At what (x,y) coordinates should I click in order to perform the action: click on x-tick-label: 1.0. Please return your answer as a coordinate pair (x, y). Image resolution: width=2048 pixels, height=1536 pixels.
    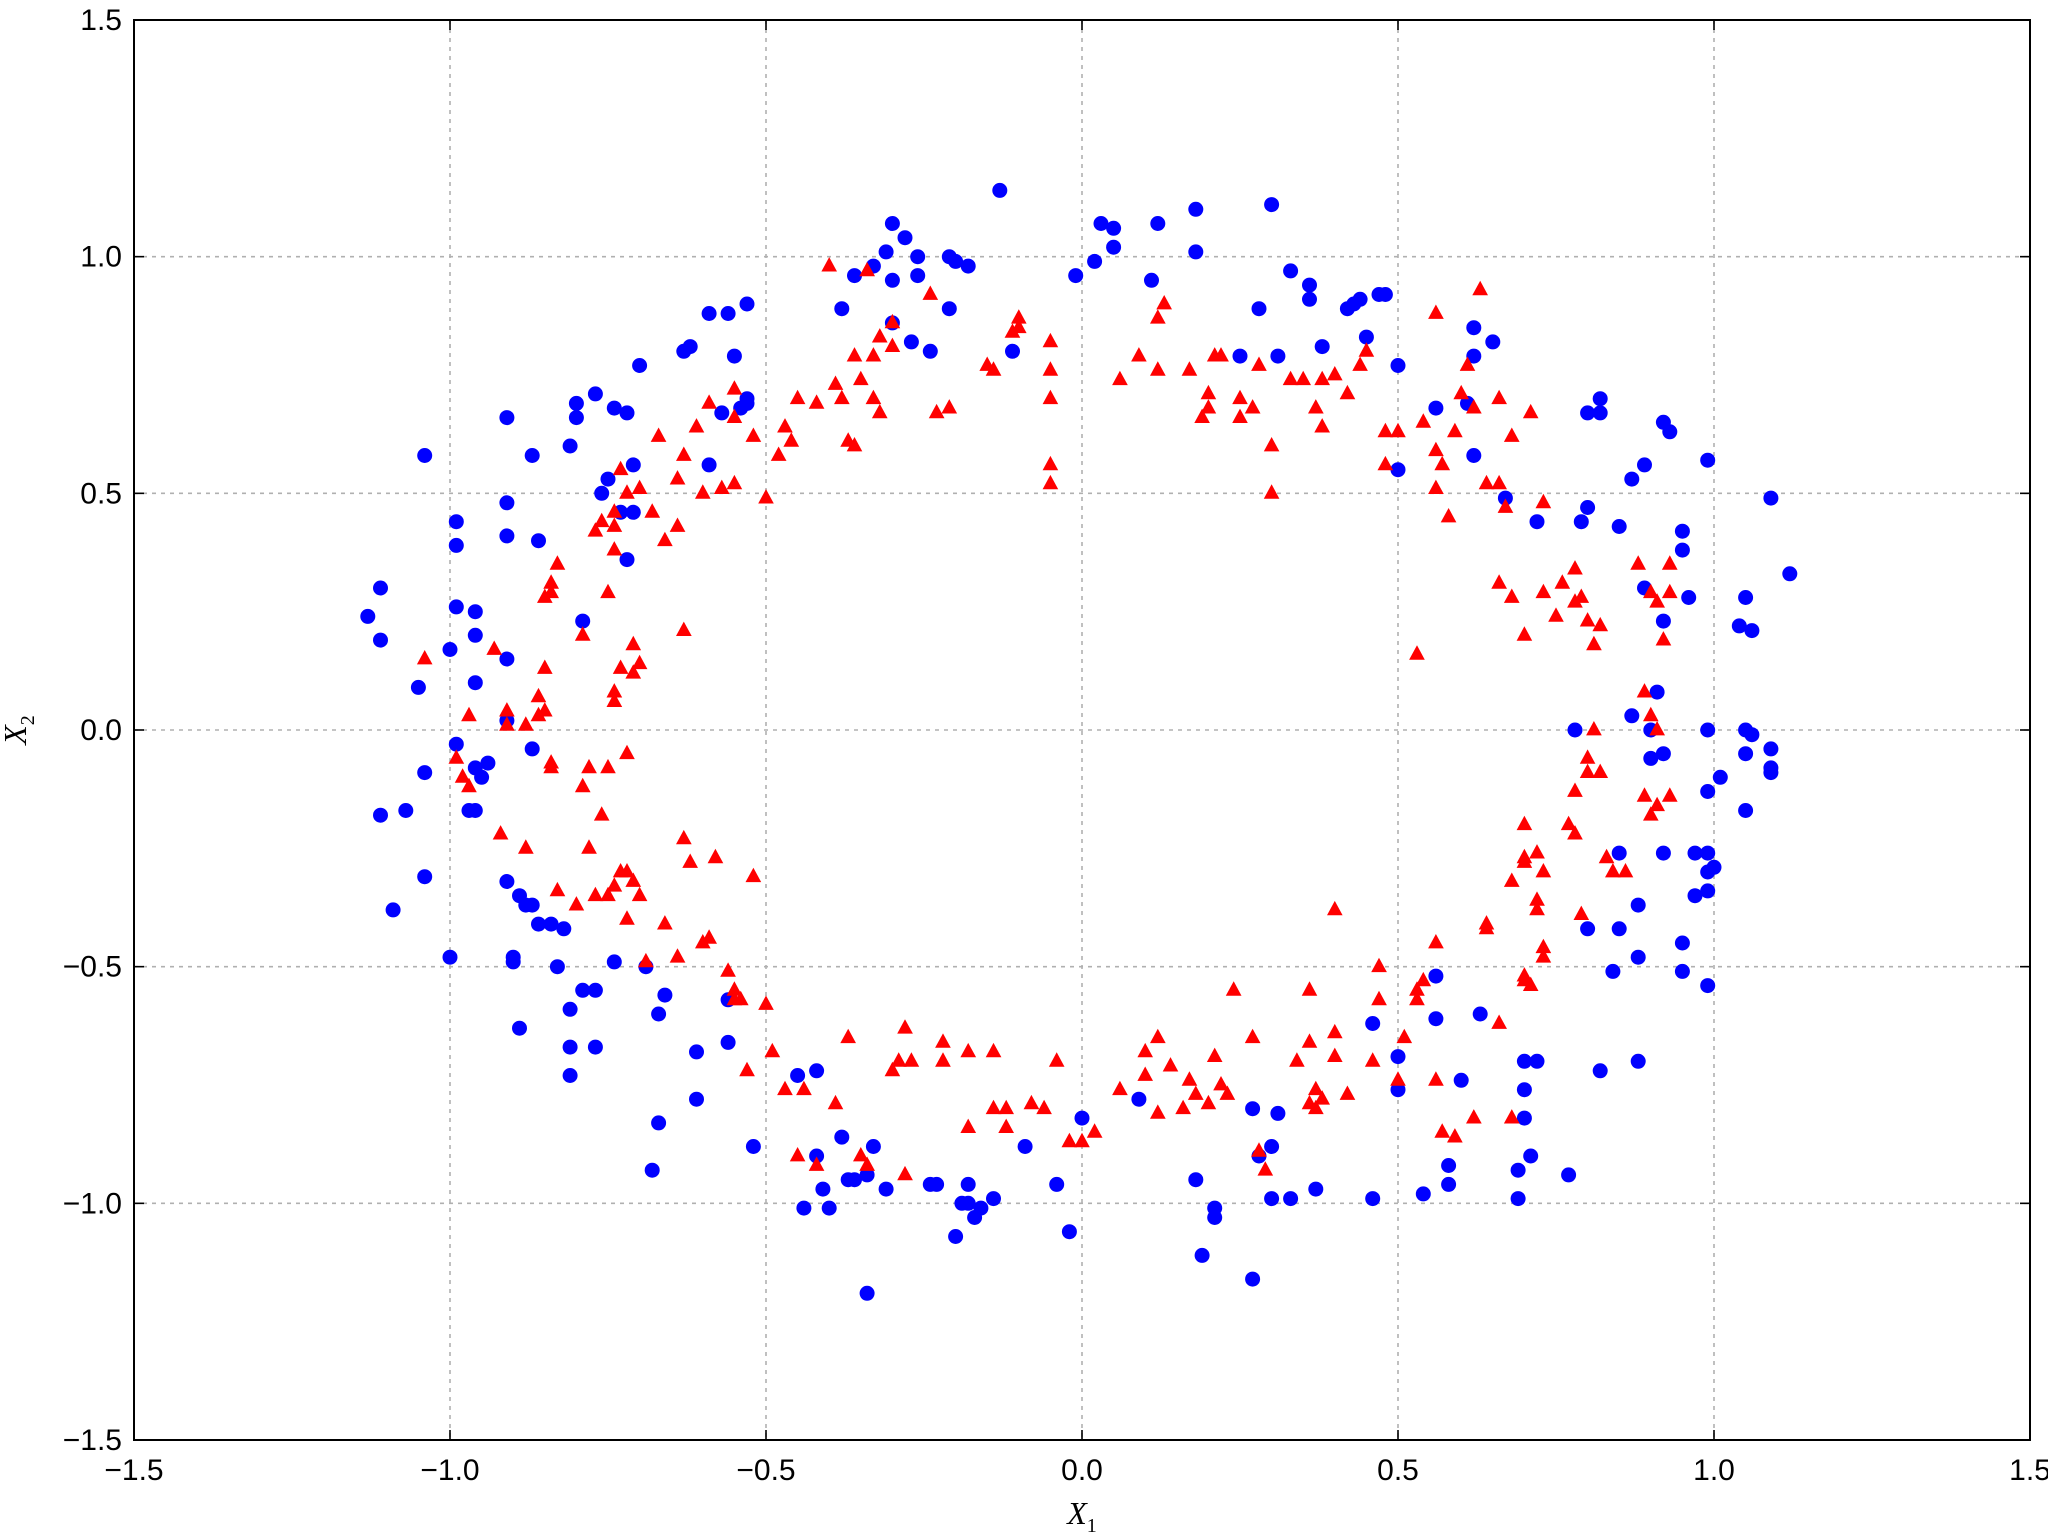
    Looking at the image, I should click on (1714, 1470).